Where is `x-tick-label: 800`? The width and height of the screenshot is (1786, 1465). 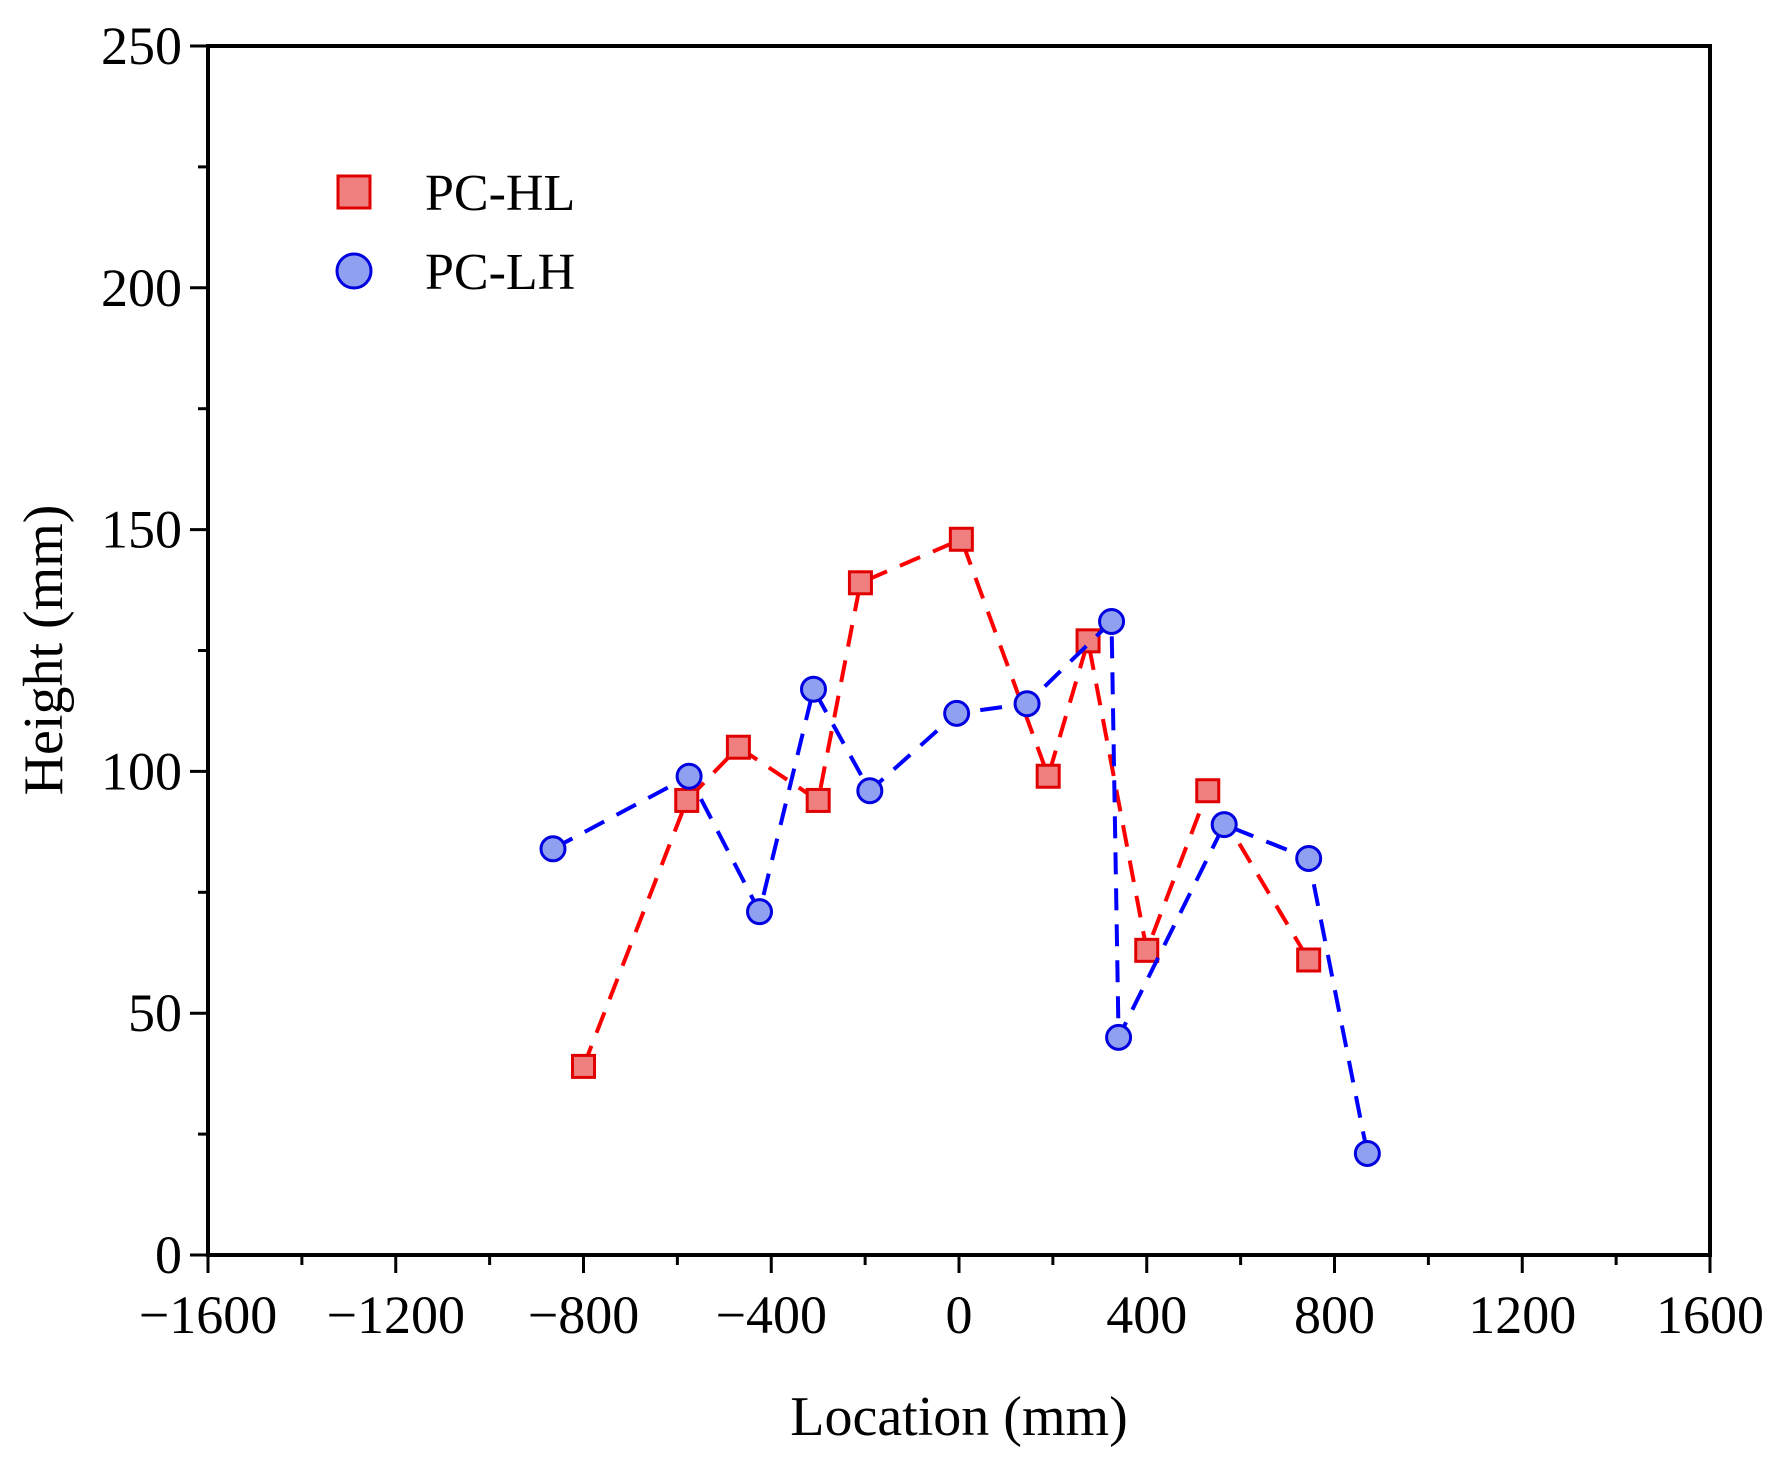
x-tick-label: 800 is located at coordinates (1334, 1315).